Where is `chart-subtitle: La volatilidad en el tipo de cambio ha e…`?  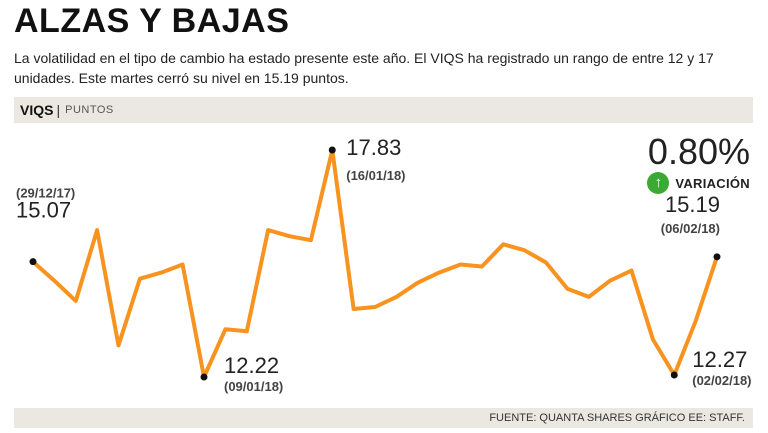
chart-subtitle: La volatilidad en el tipo de cambio ha e… is located at coordinates (364, 68).